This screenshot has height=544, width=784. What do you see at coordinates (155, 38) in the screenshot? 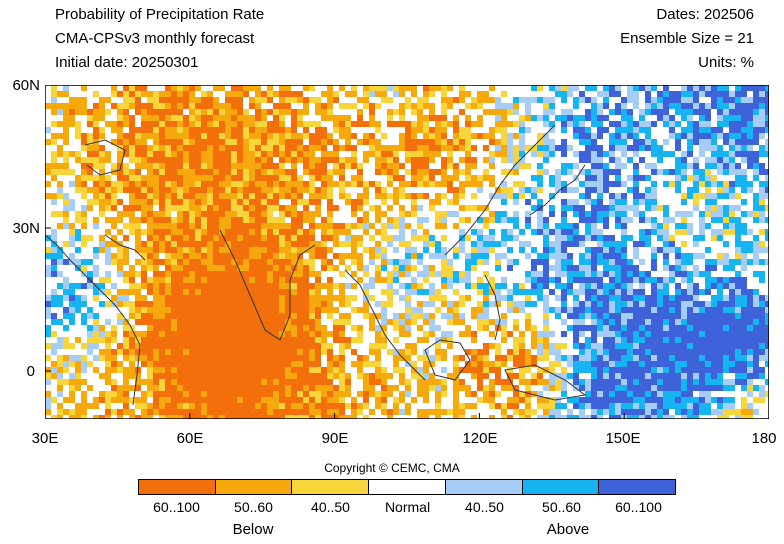
I see `model-label: CMA-CPSv3 monthly forecast` at bounding box center [155, 38].